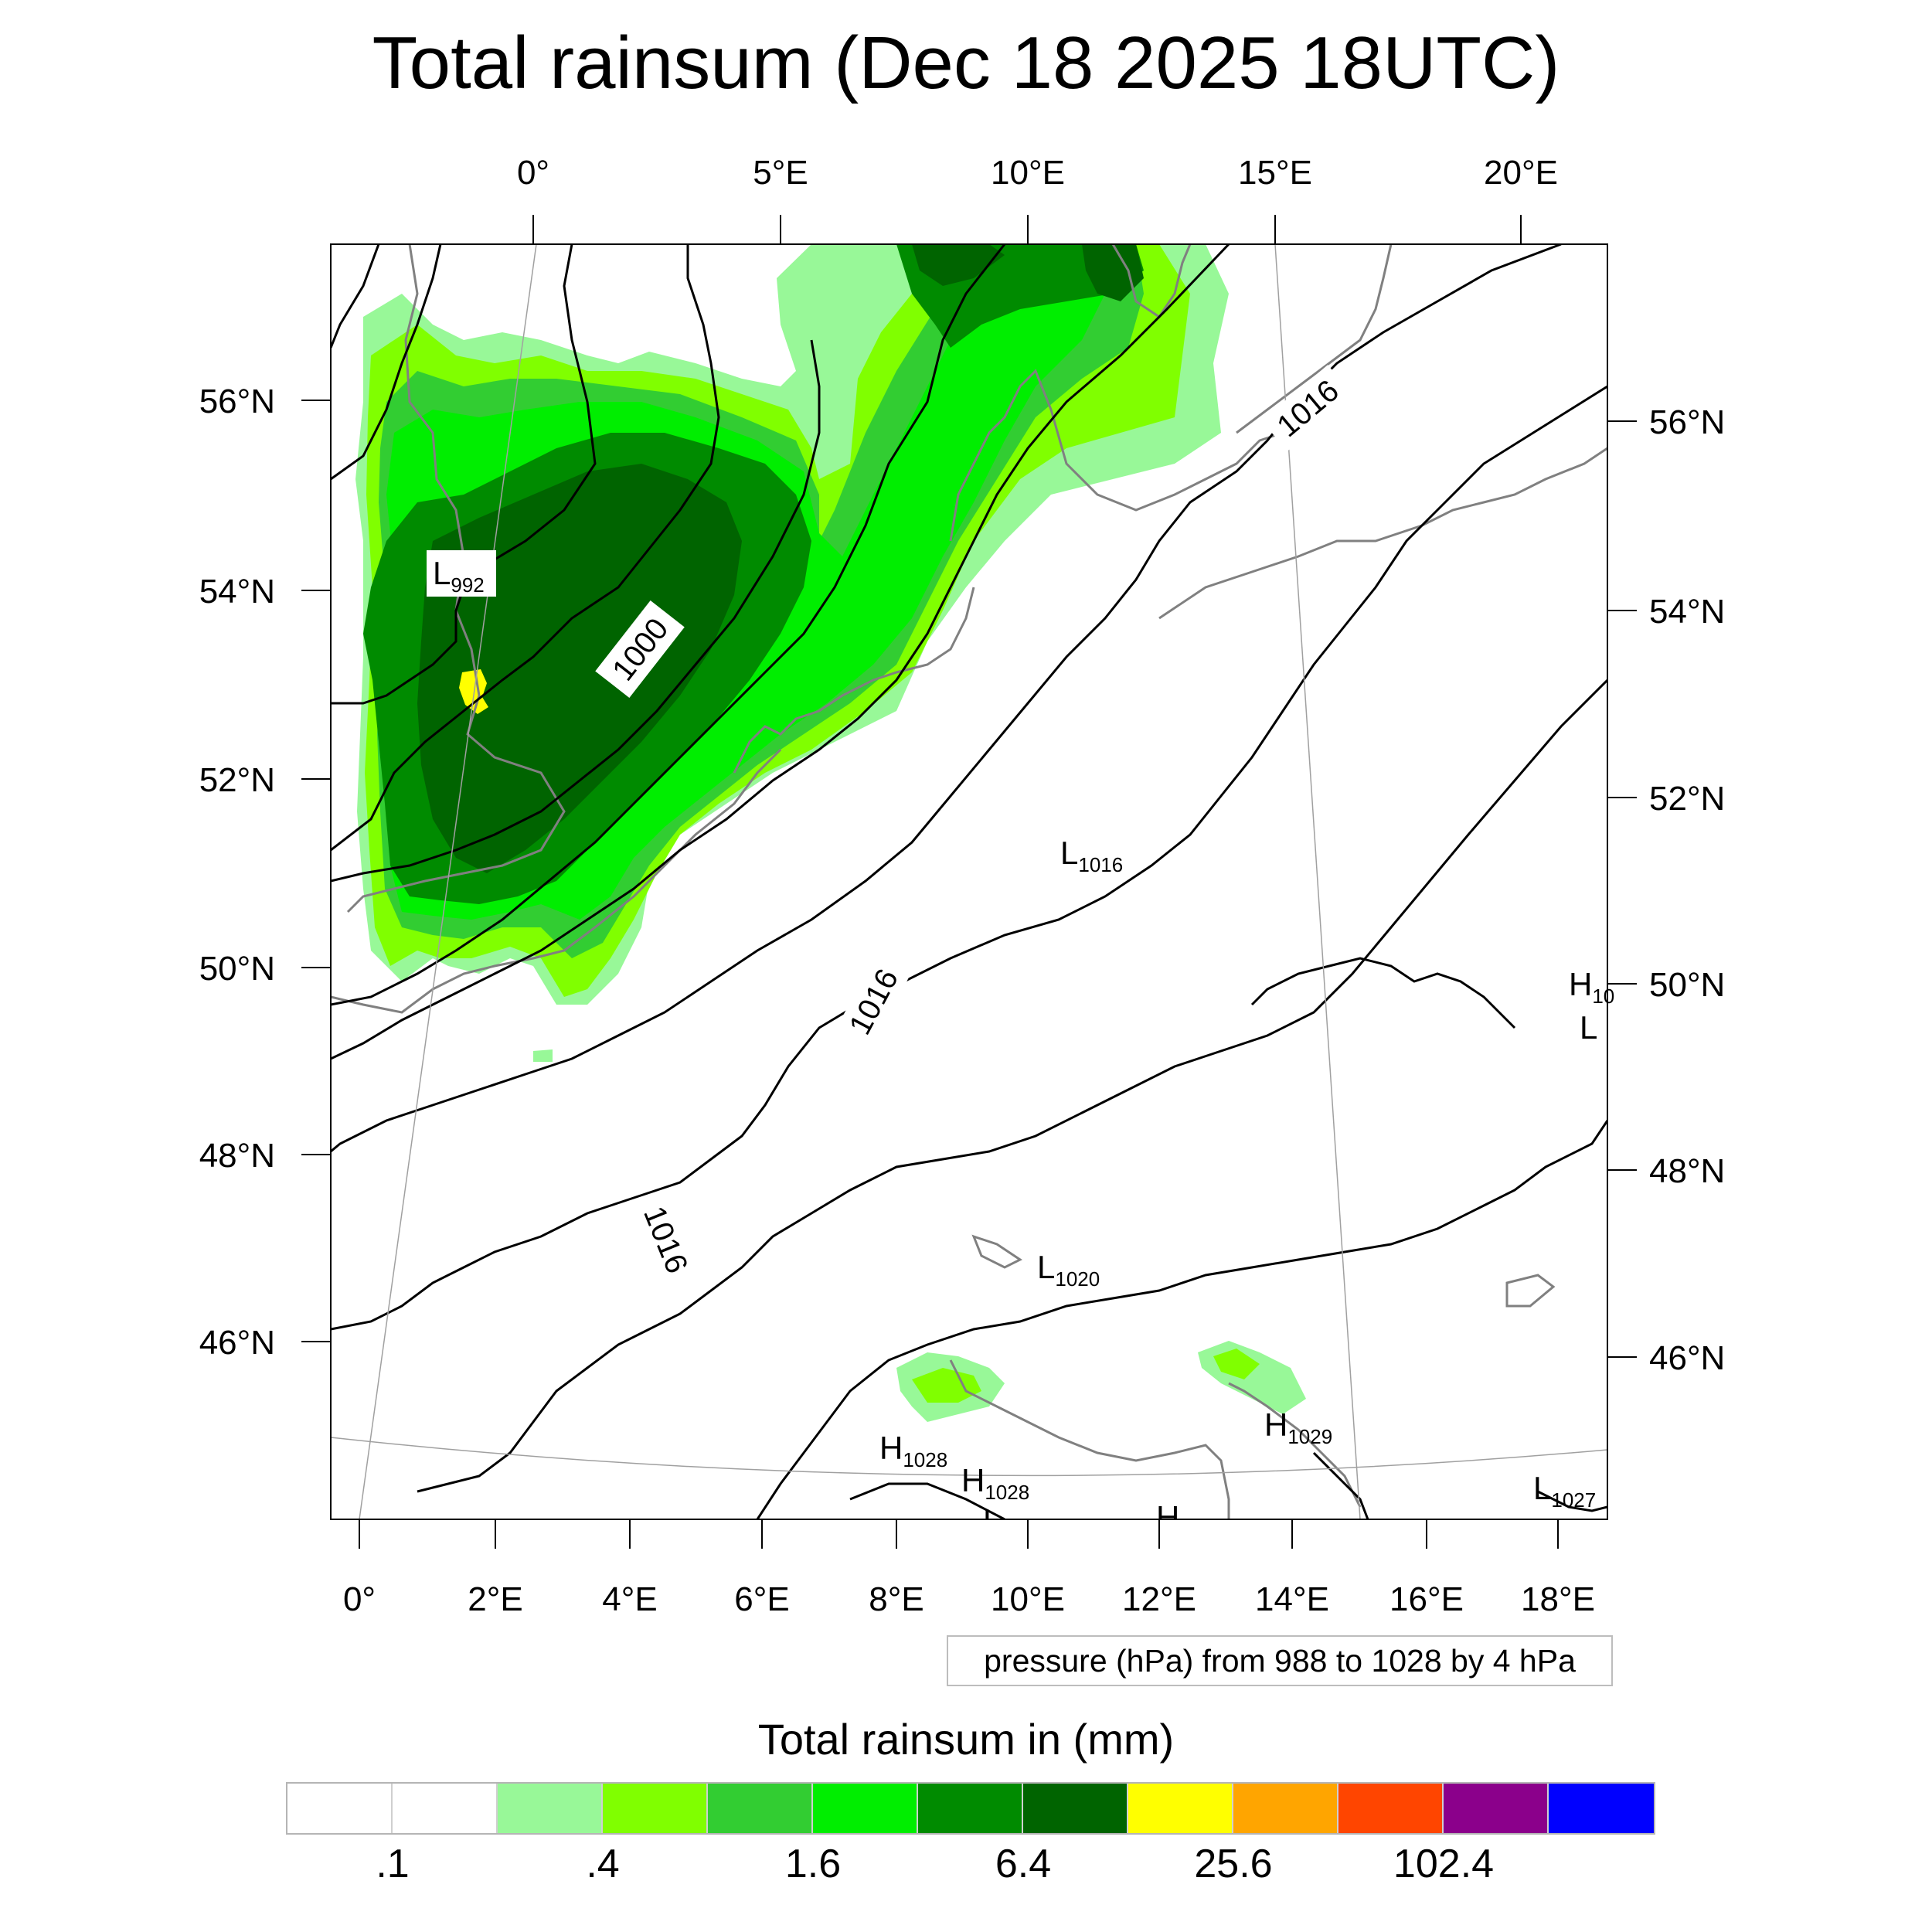 This screenshot has height=1932, width=1932. I want to click on legend-title: Total rainsum in (mm), so click(966, 1740).